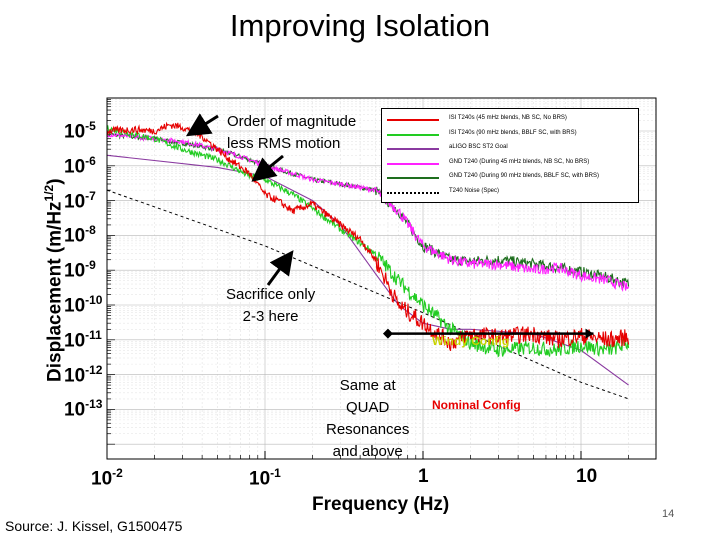 This screenshot has width=720, height=540. I want to click on windy-config-label: Windy Config, so click(471, 341).